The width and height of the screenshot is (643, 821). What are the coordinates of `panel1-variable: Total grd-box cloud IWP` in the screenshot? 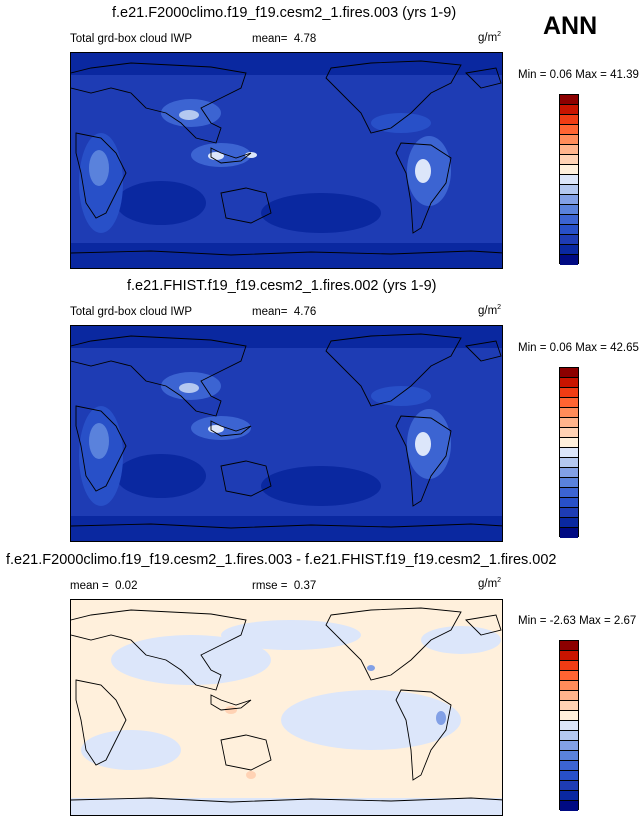 It's located at (131, 39).